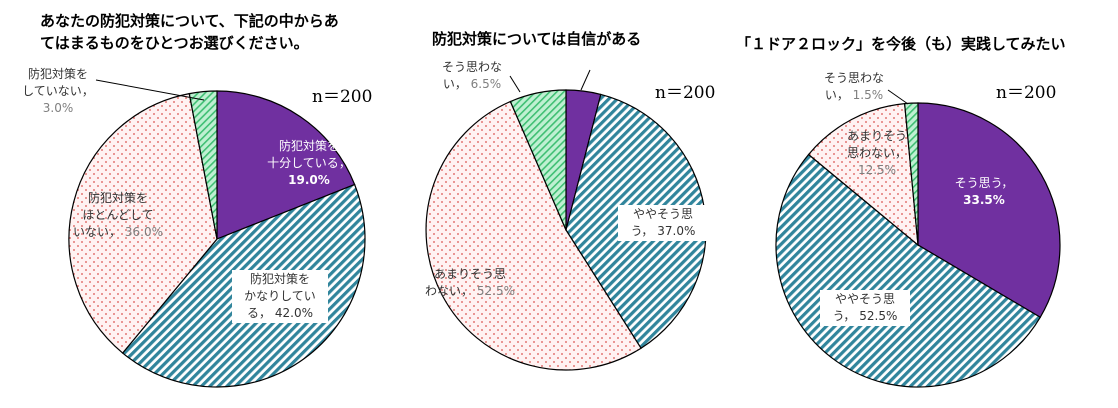 The image size is (1118, 408). Describe the element at coordinates (877, 170) in the screenshot. I see `slice-percent: 12.5%` at that location.